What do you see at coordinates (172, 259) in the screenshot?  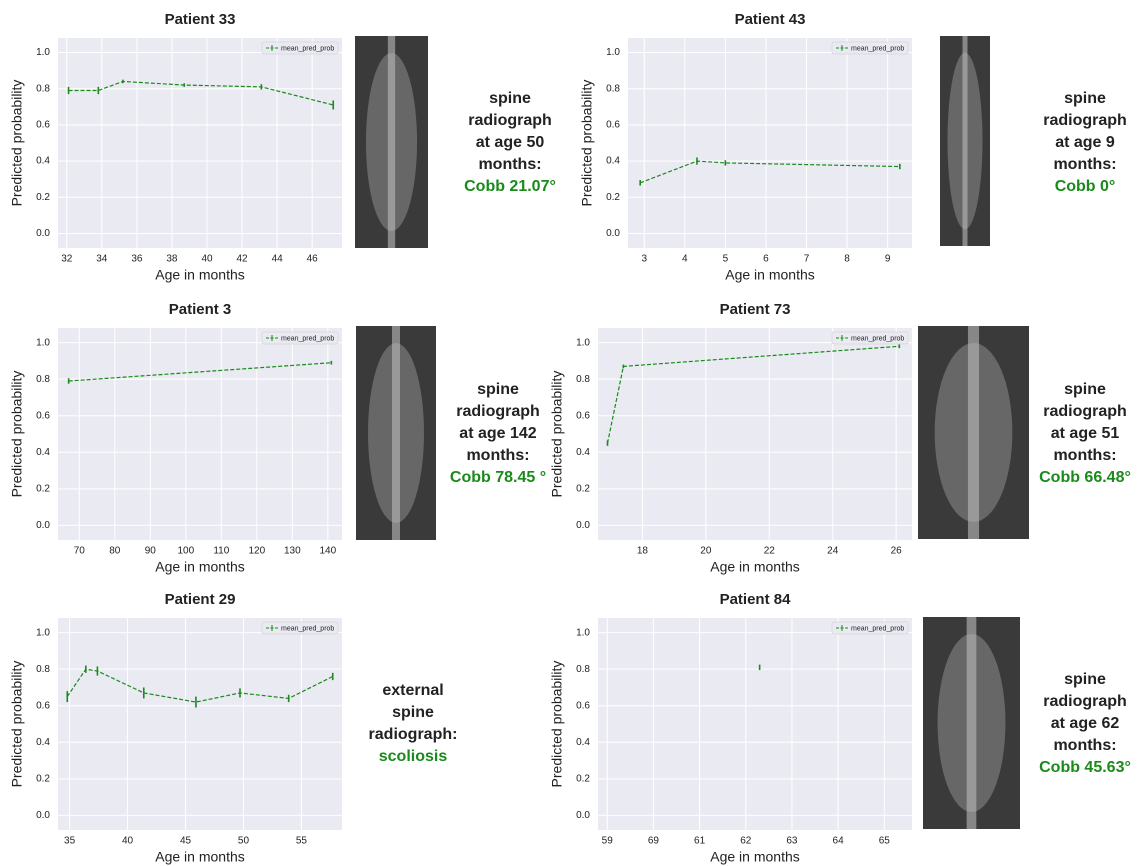 I see `x-tick-label: 38` at bounding box center [172, 259].